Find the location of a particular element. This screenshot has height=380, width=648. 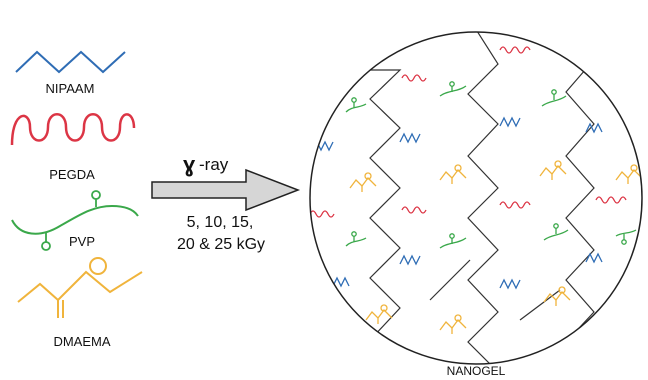

dose-line-2: 20 & 25 kGy is located at coordinates (221, 244).